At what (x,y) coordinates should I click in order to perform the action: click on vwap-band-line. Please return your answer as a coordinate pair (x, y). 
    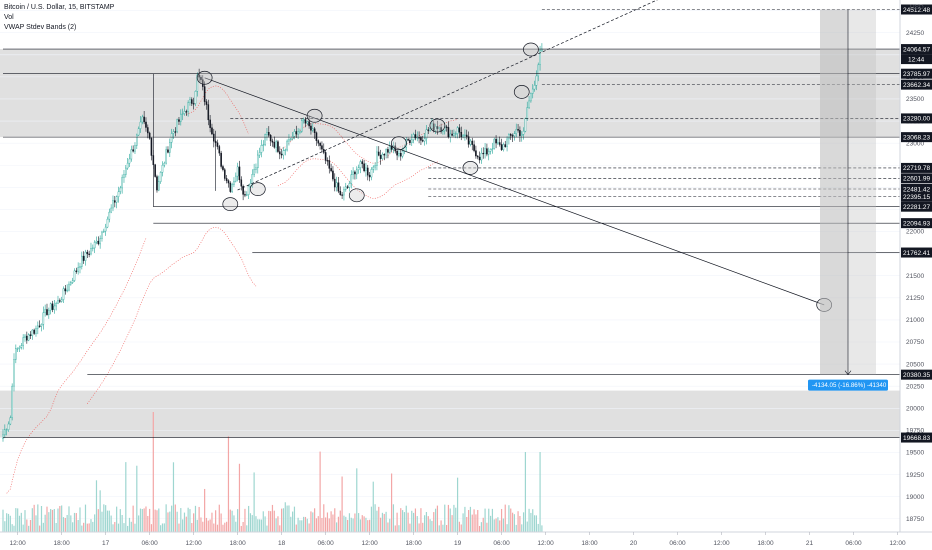
    Looking at the image, I should click on (217, 110).